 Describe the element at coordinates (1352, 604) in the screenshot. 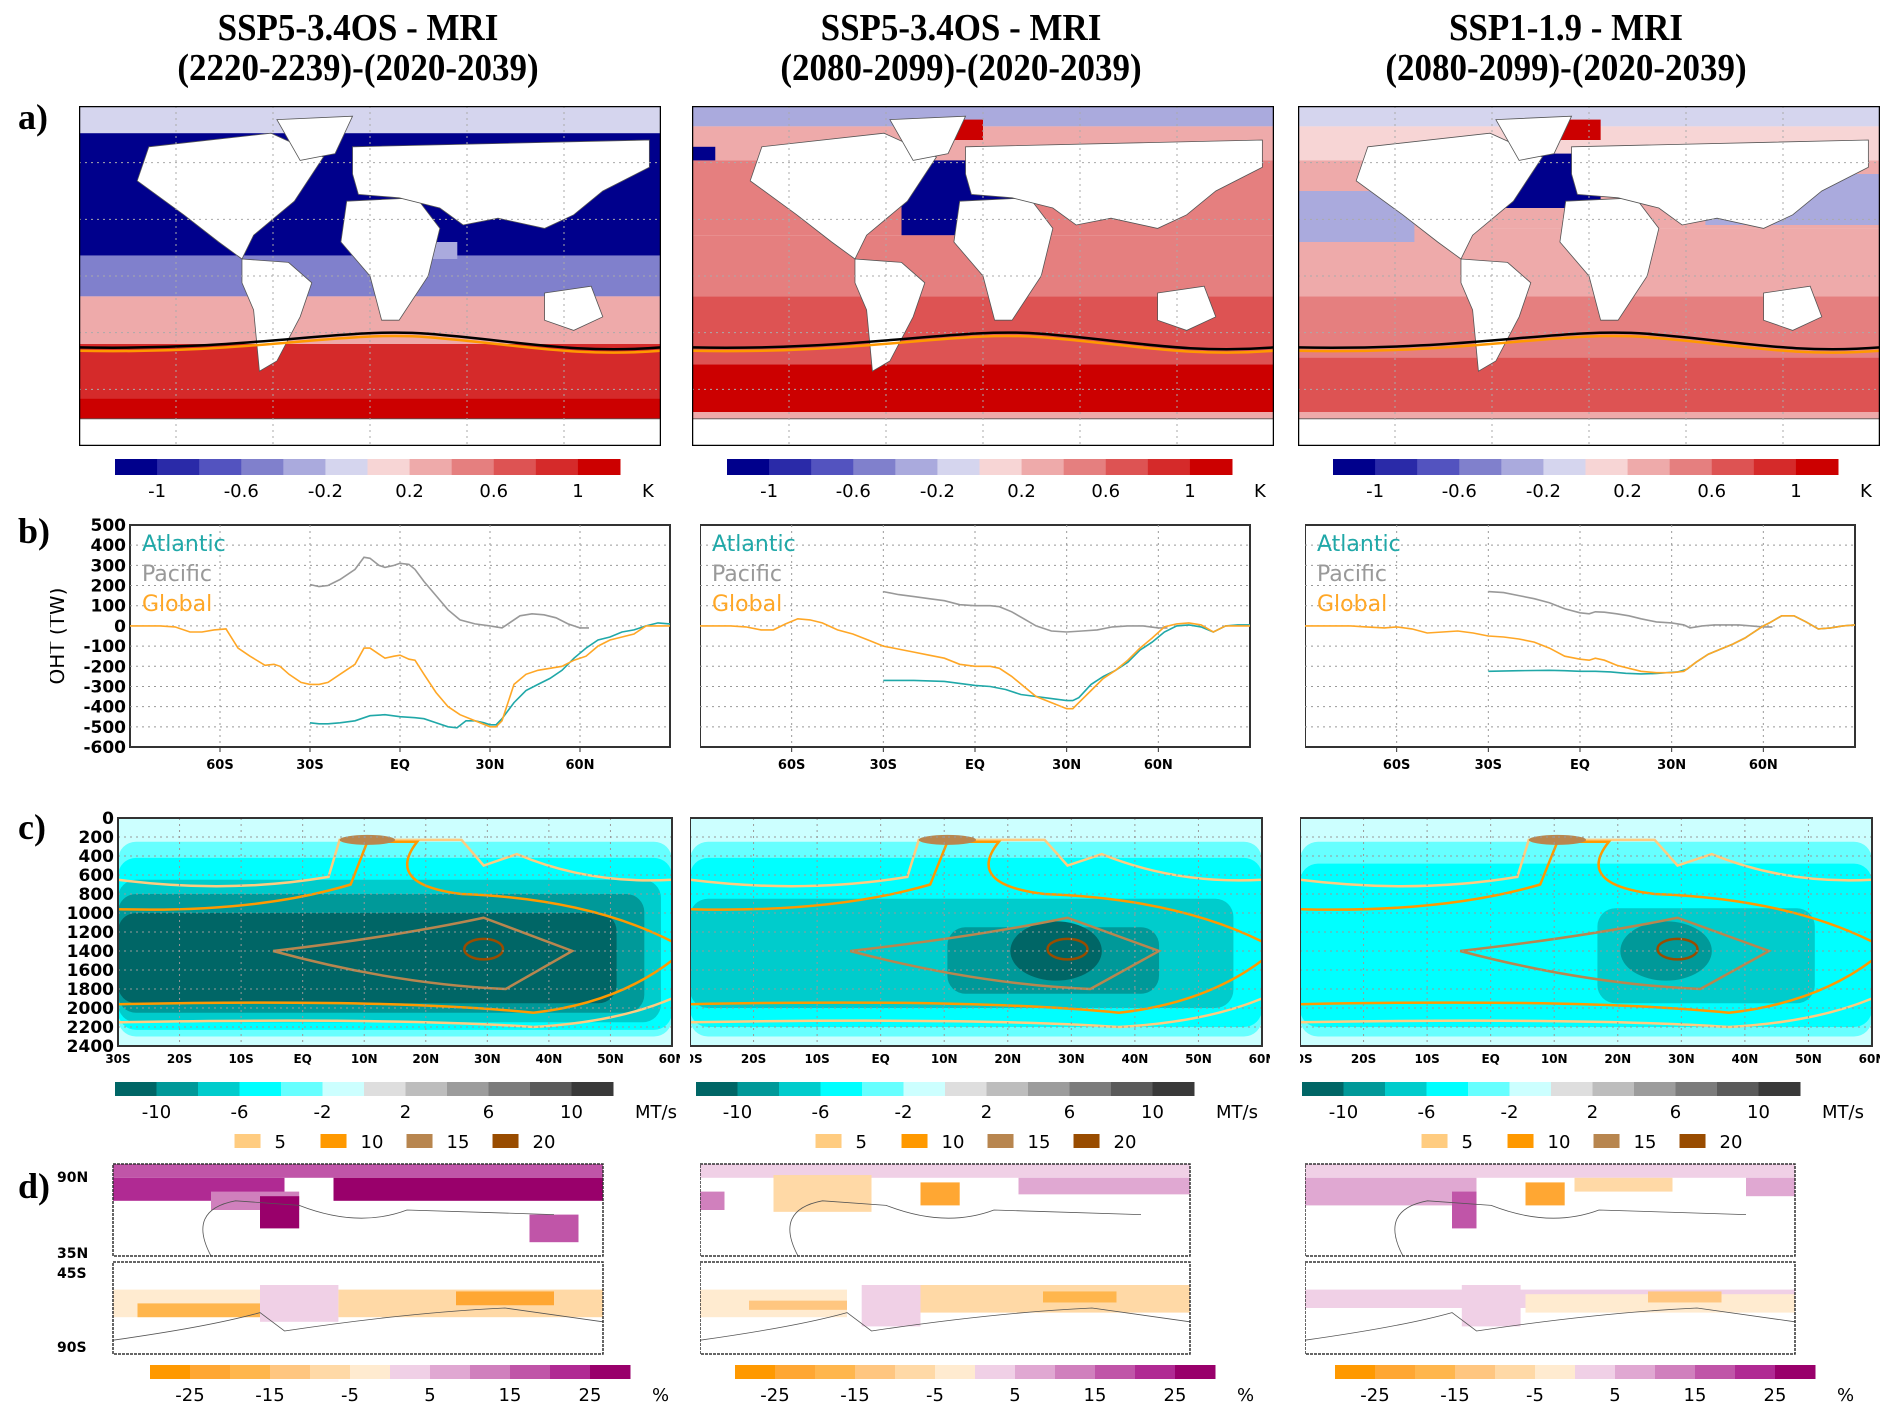

I see `legend-global: Global` at that location.